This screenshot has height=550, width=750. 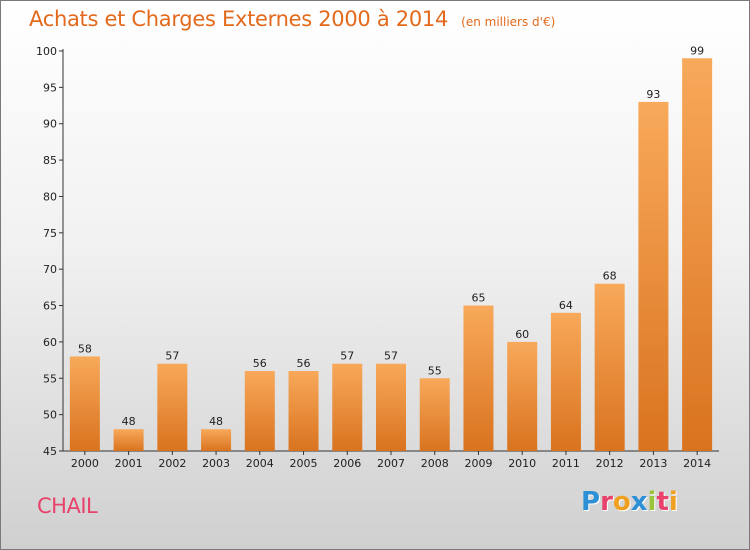 I want to click on x-tick-label: 2003, so click(x=216, y=463).